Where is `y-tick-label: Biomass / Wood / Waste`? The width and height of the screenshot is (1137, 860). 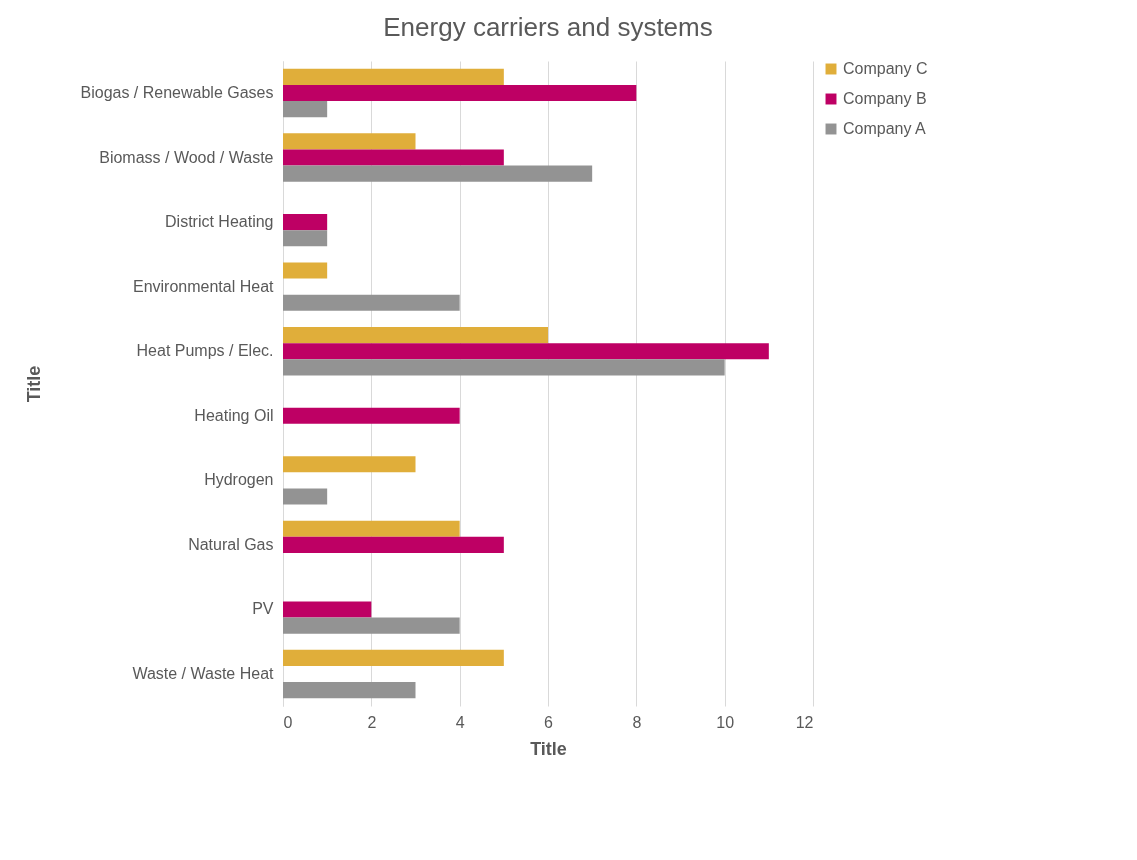
y-tick-label: Biomass / Wood / Waste is located at coordinates (186, 157).